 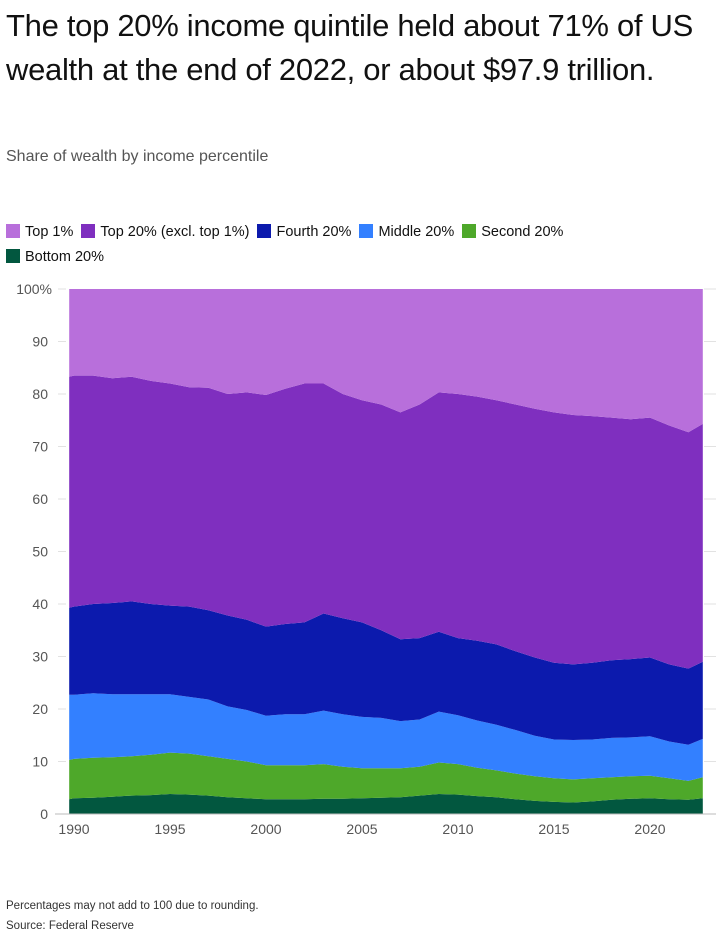 I want to click on legend-item: Fourth 20%, so click(x=304, y=232).